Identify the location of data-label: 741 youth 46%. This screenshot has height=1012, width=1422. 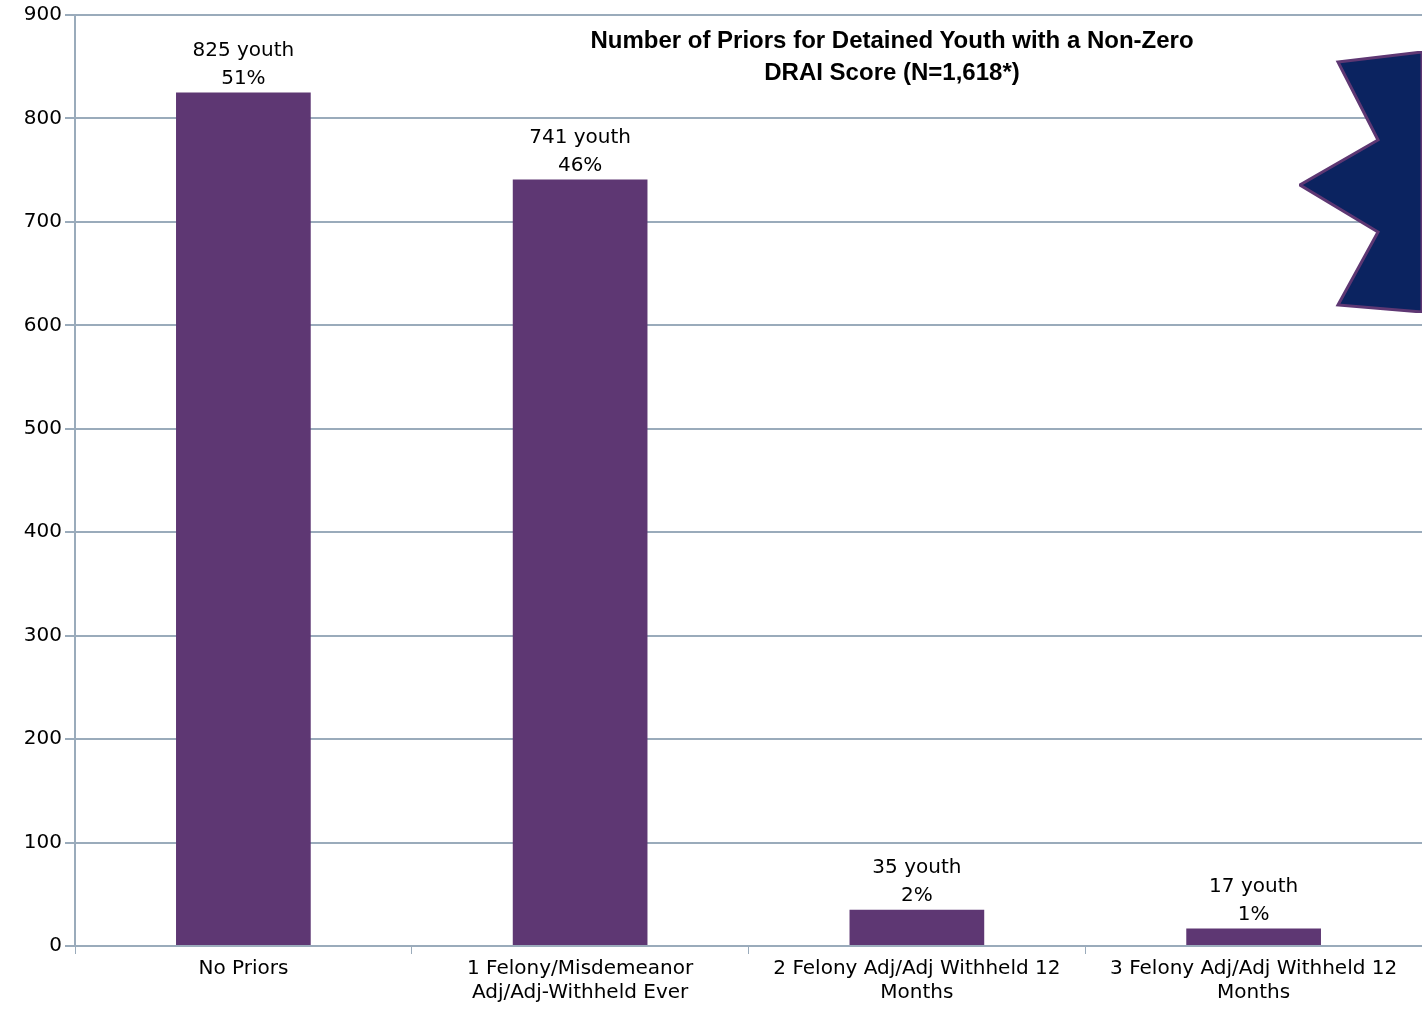
(580, 149).